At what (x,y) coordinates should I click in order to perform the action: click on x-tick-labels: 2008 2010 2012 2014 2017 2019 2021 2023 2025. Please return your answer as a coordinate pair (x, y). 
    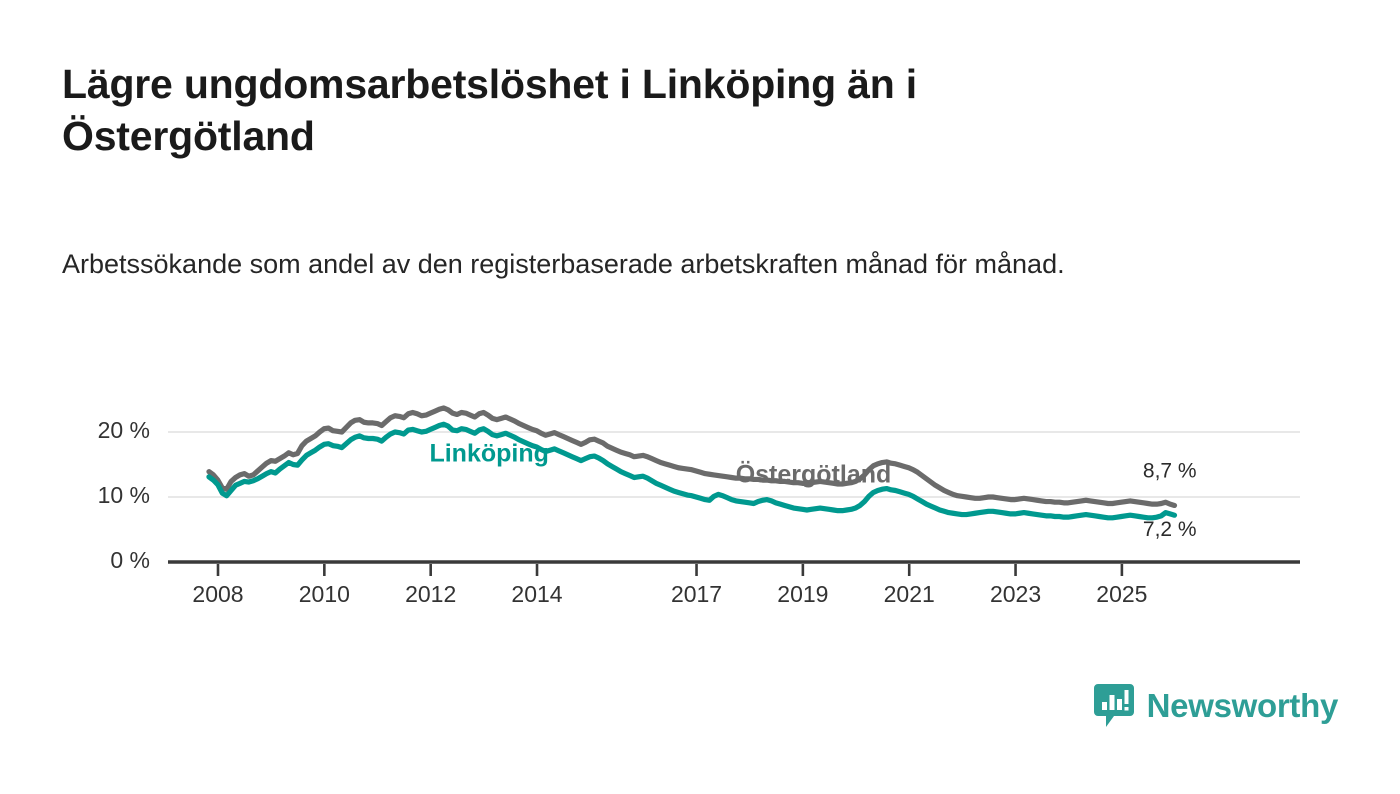
    Looking at the image, I should click on (669, 594).